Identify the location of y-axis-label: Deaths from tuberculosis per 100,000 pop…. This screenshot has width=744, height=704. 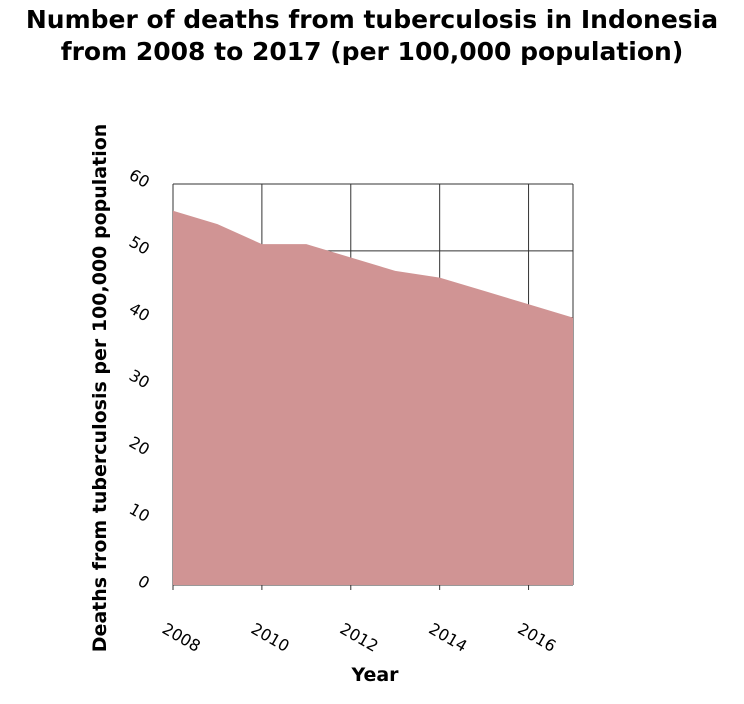
(100, 388).